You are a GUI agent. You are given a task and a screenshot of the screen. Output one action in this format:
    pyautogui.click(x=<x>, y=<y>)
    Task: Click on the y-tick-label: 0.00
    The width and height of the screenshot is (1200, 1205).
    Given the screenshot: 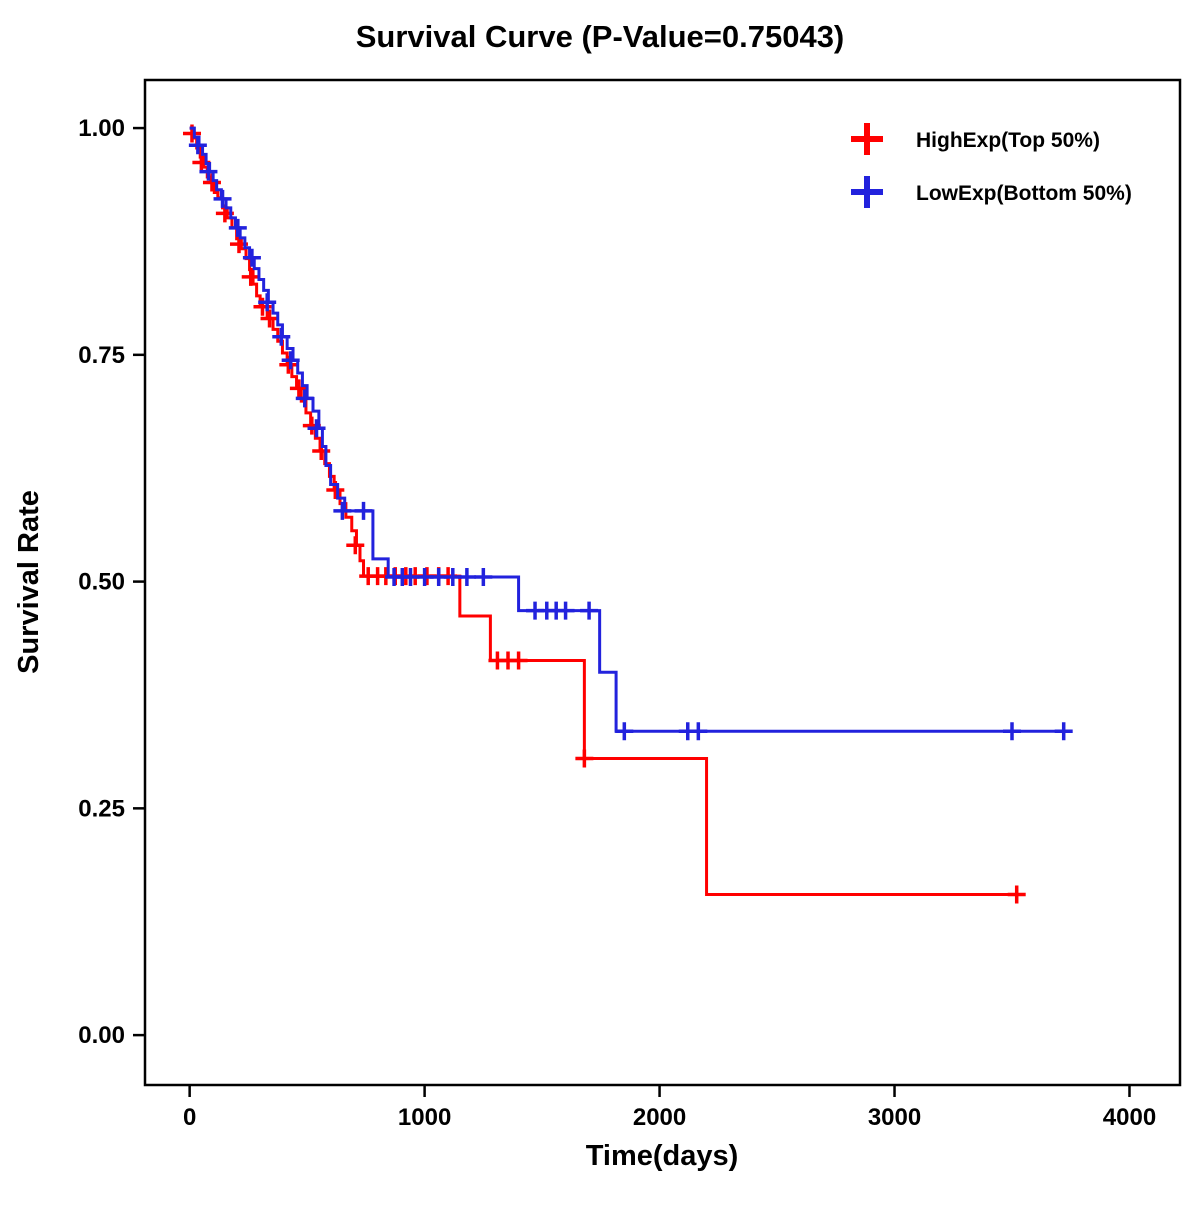 What is the action you would take?
    pyautogui.click(x=101, y=1035)
    